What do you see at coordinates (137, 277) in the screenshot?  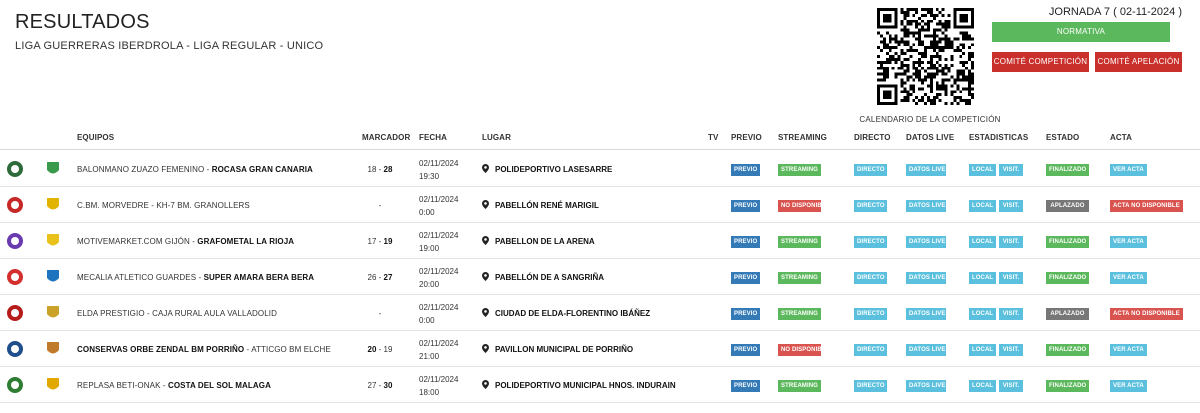 I see `local-team-name: MECALIA ATLETICO GUARDES` at bounding box center [137, 277].